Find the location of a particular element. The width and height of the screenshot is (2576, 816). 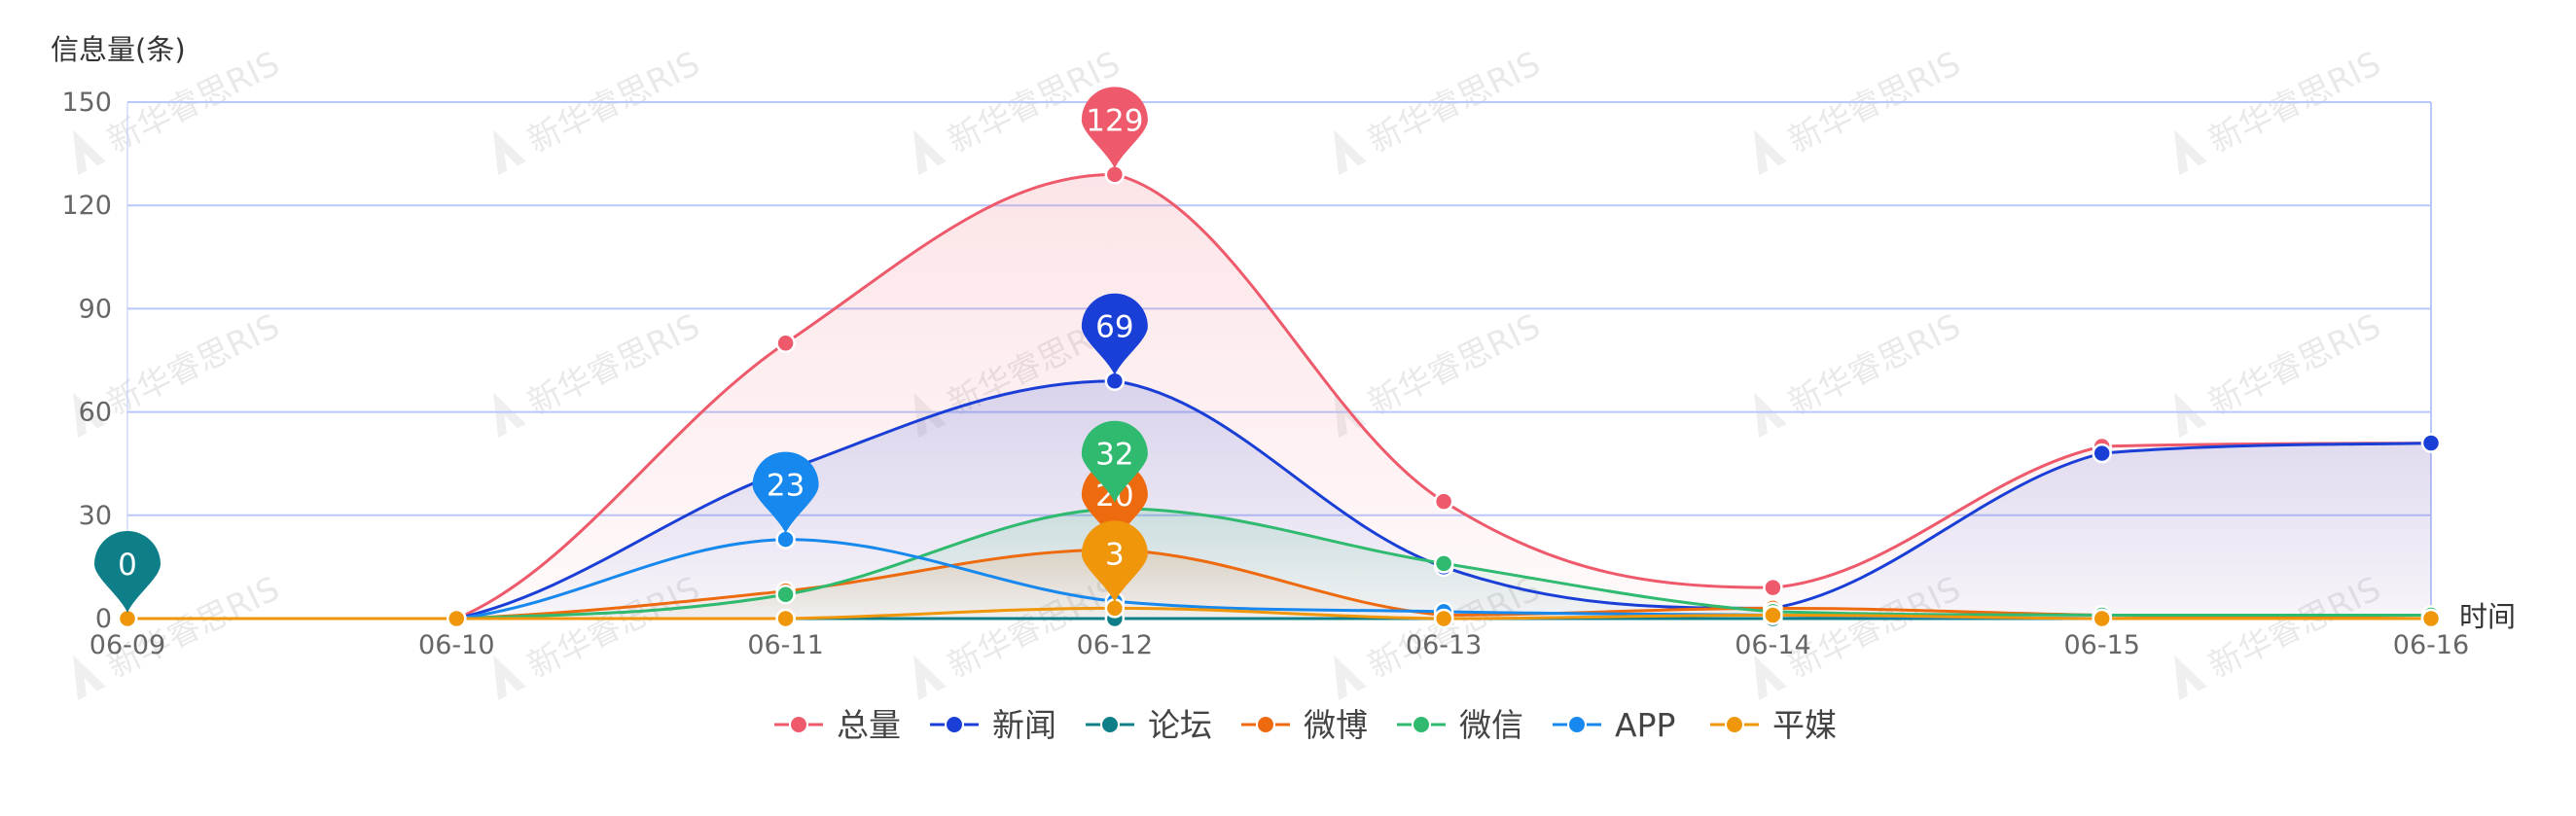

max-pin: 23 is located at coordinates (785, 492).